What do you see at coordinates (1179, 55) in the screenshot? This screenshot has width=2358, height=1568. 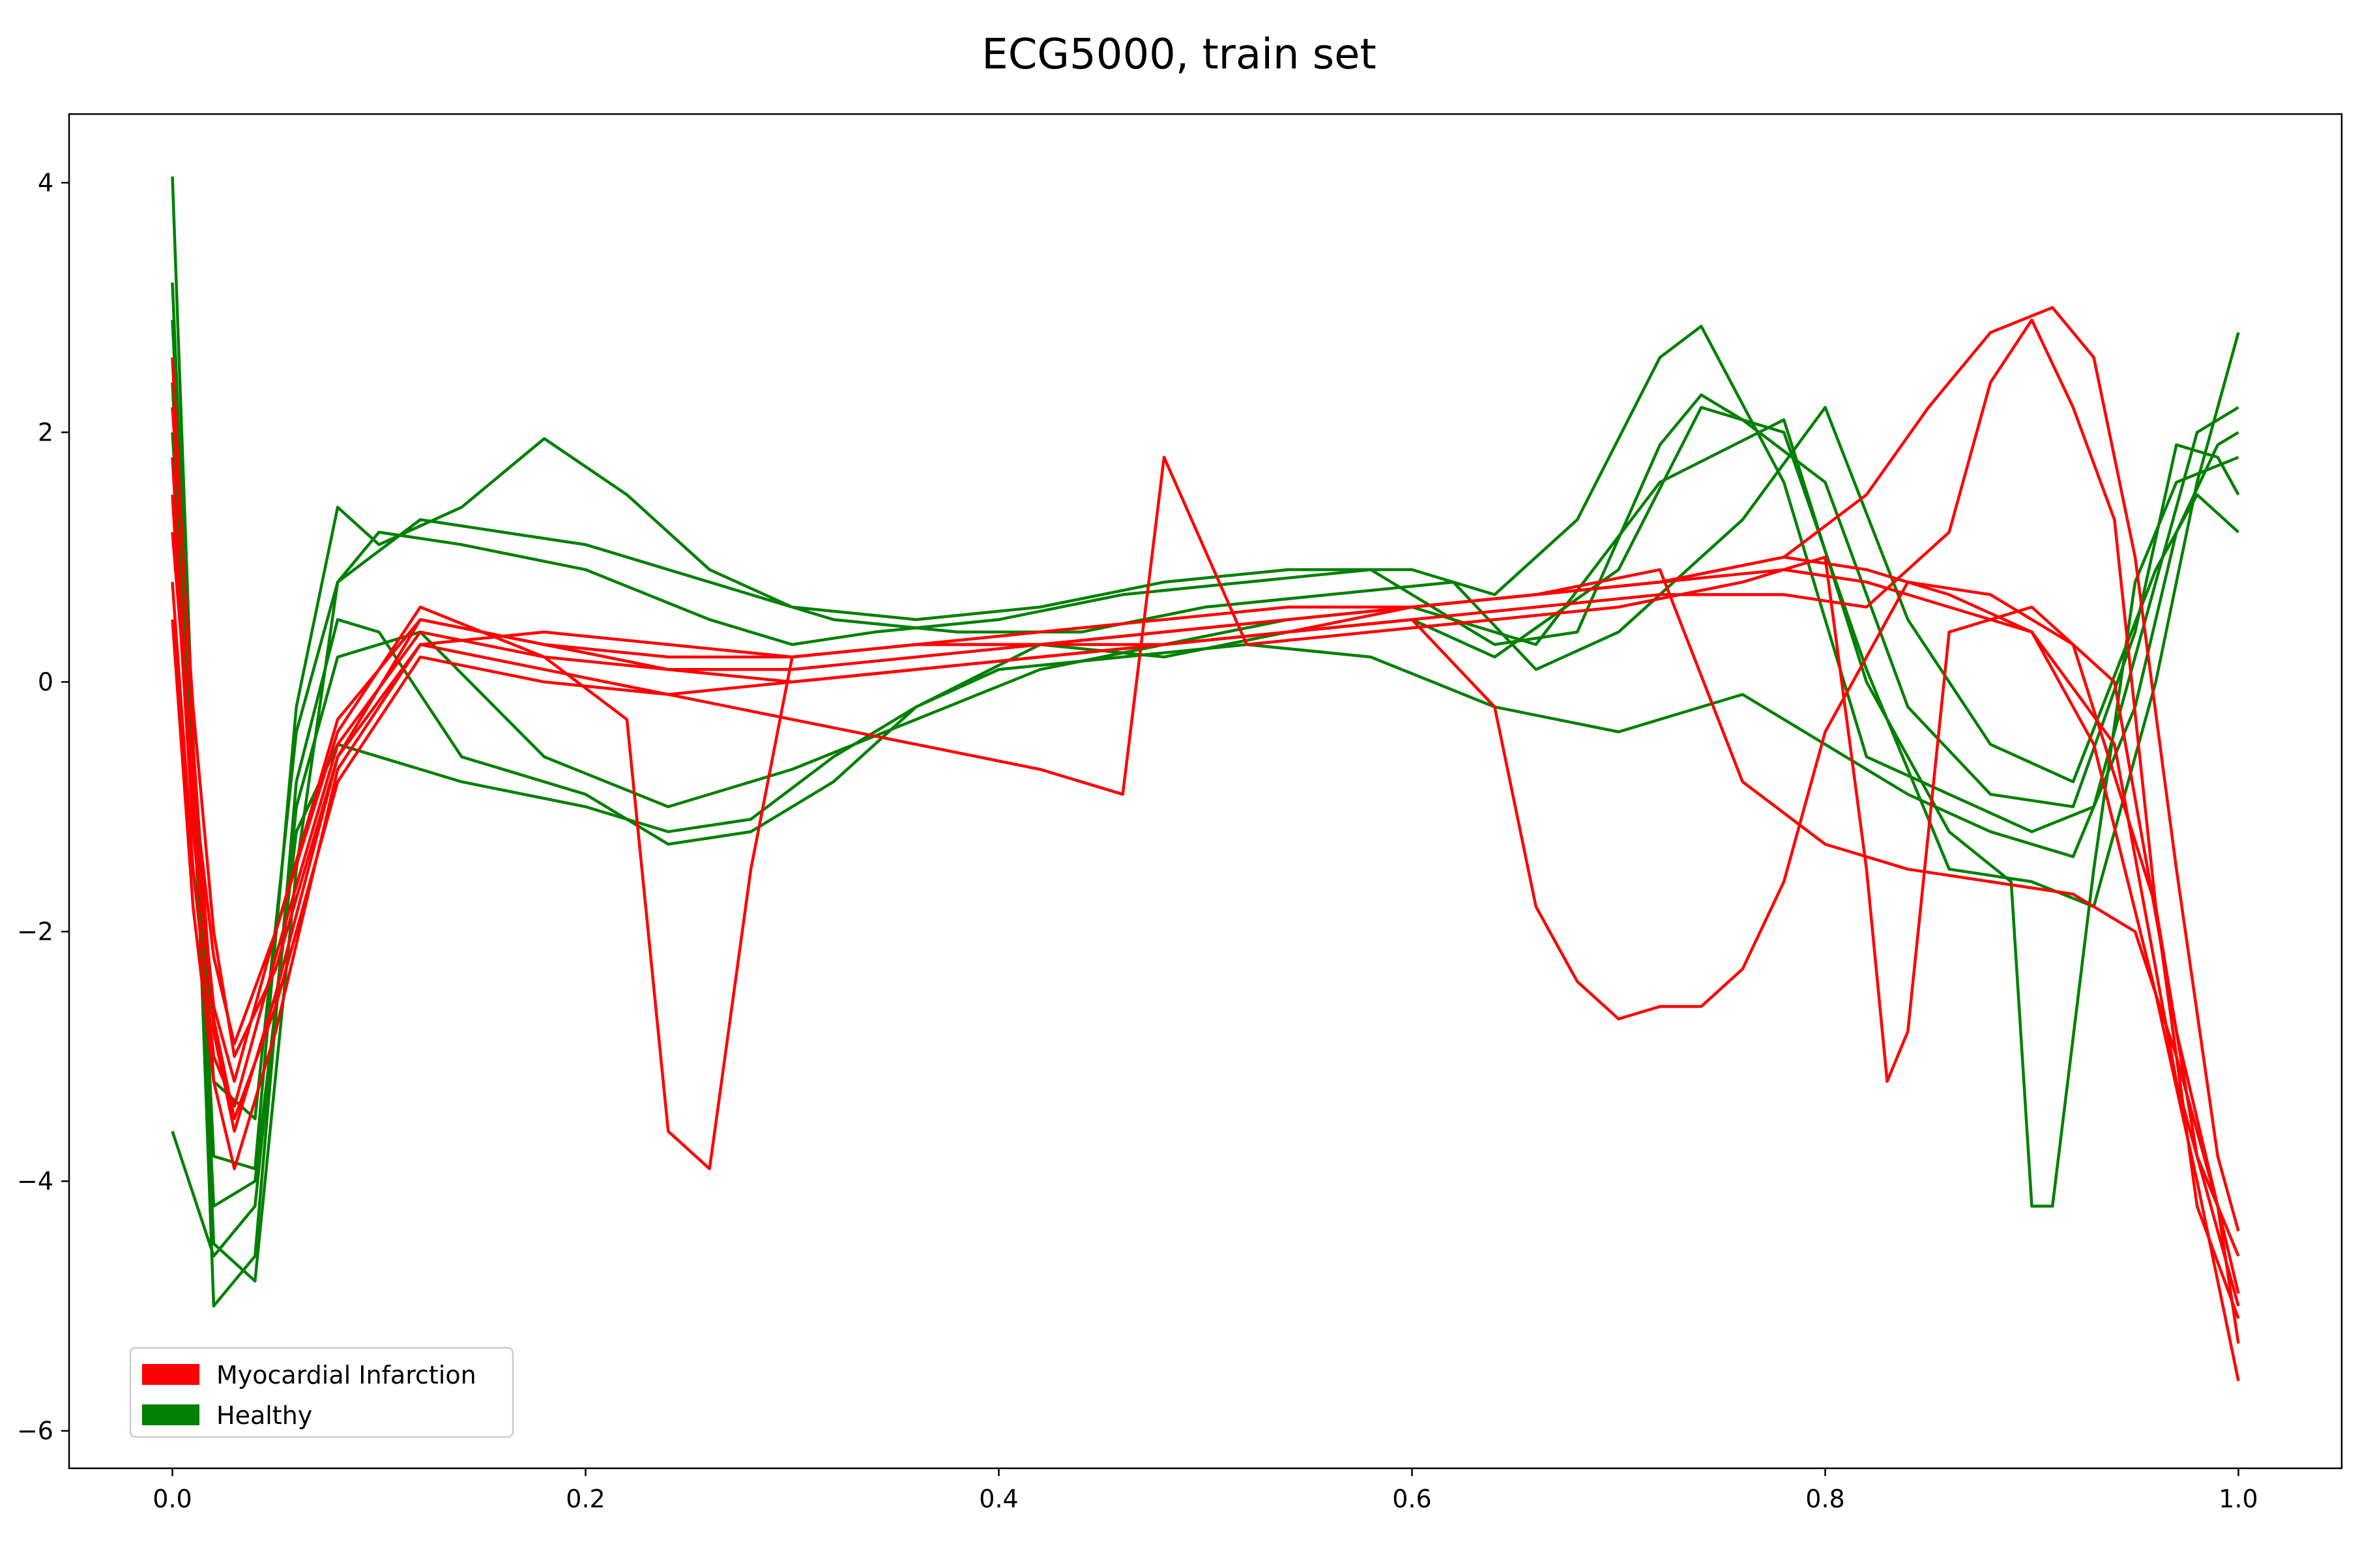 I see `chart-title: ECG5000, train set` at bounding box center [1179, 55].